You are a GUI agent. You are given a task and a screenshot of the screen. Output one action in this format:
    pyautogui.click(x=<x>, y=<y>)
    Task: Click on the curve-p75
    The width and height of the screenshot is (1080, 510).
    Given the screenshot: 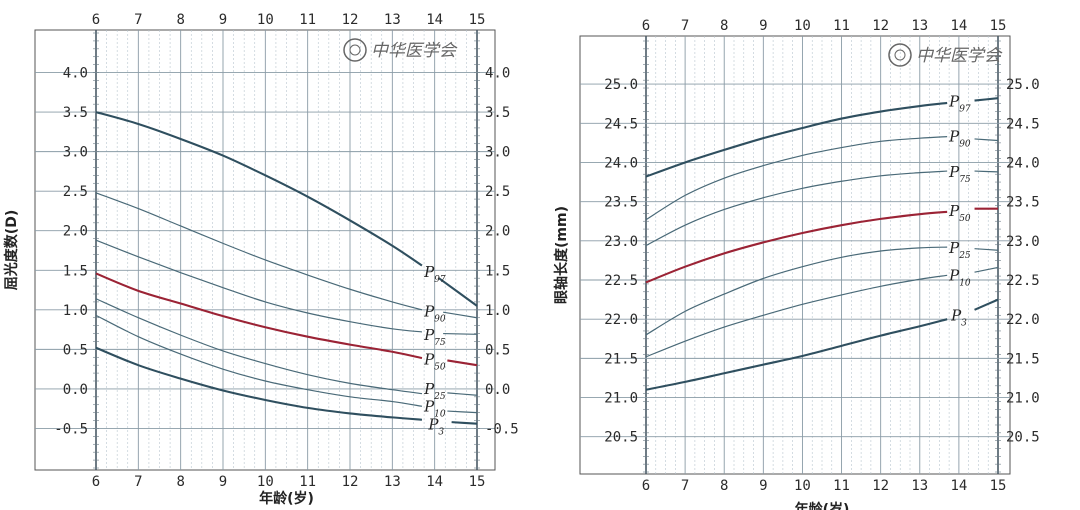 What is the action you would take?
    pyautogui.click(x=259, y=286)
    